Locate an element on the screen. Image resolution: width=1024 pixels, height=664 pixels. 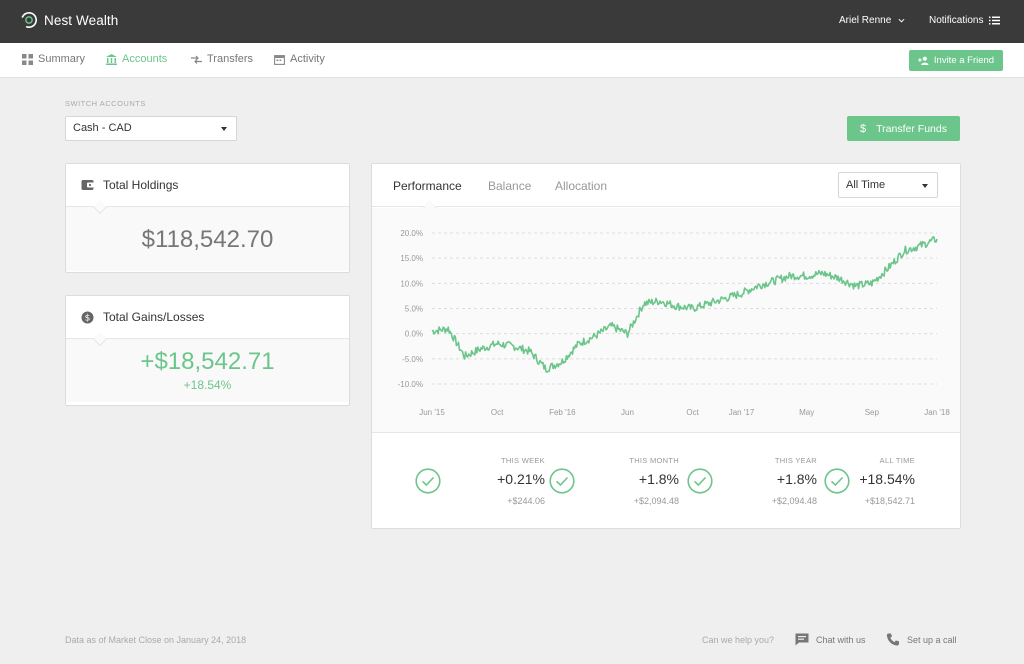
call-link: Set up a call is located at coordinates (921, 639).